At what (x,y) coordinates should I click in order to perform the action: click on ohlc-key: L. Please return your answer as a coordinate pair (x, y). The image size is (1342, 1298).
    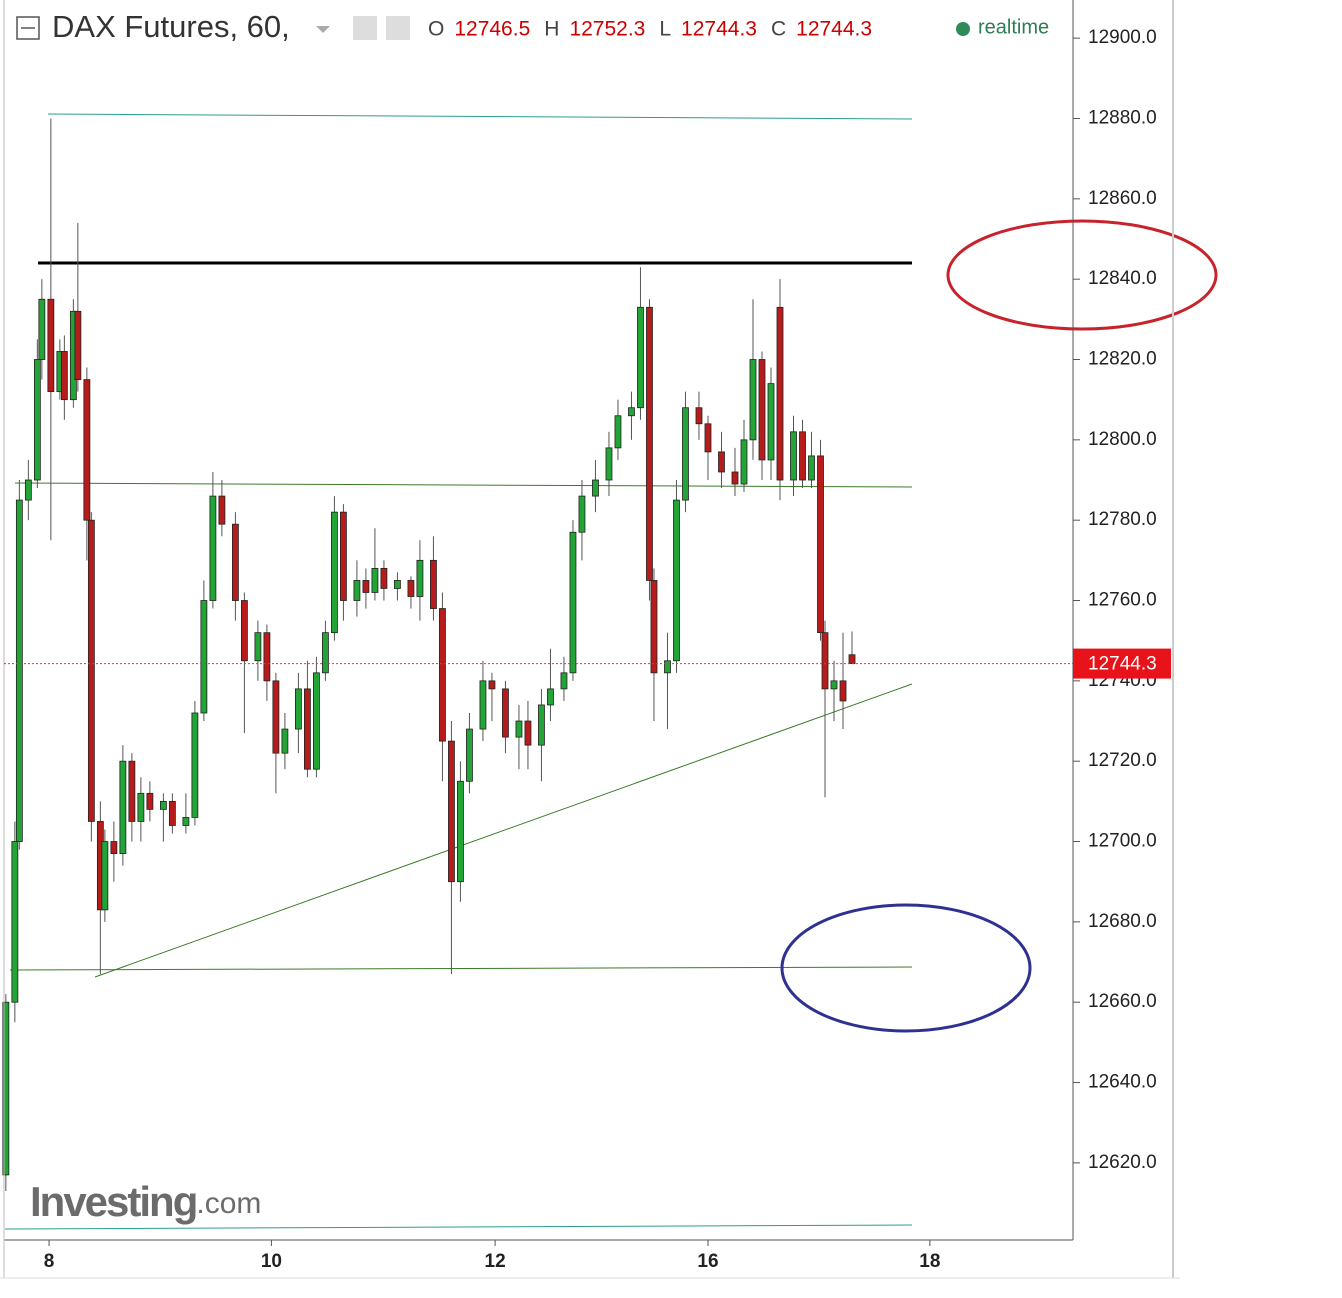
    Looking at the image, I should click on (665, 29).